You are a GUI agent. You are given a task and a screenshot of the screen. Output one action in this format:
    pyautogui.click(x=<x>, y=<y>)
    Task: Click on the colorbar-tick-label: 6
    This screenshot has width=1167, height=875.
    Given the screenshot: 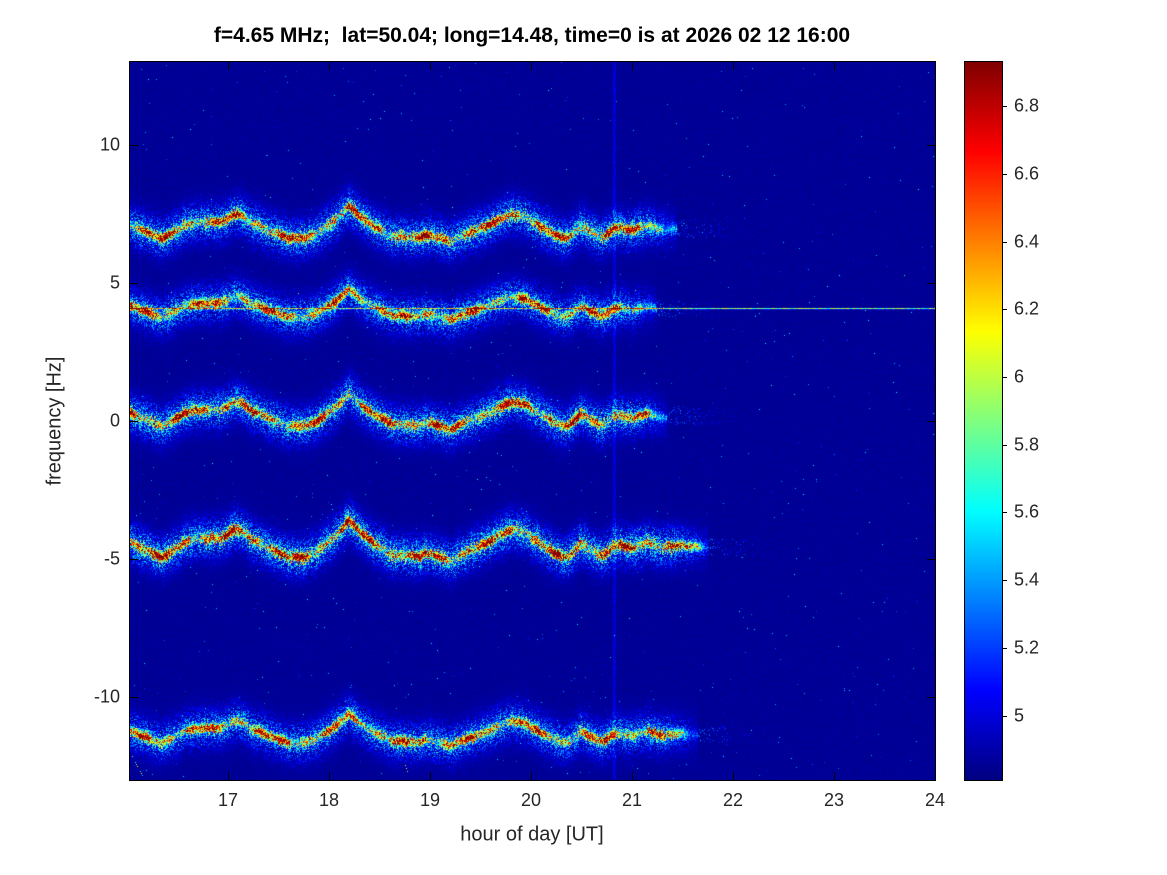 What is the action you would take?
    pyautogui.click(x=1019, y=376)
    